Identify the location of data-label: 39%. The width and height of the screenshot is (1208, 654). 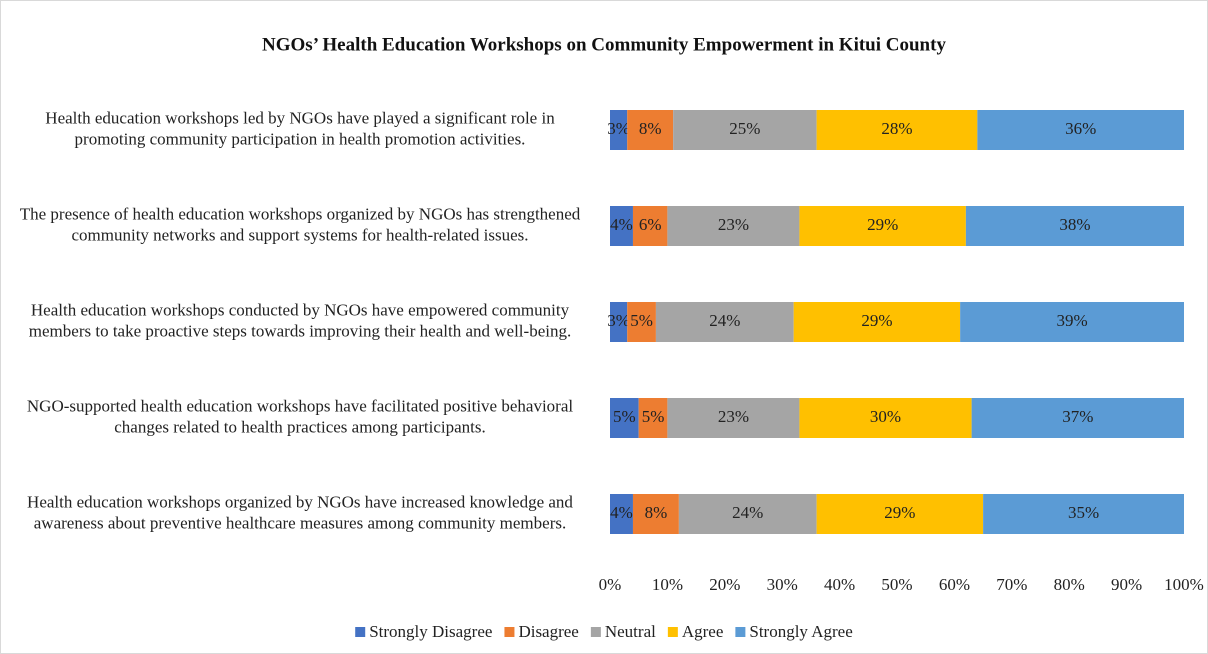
(1071, 320).